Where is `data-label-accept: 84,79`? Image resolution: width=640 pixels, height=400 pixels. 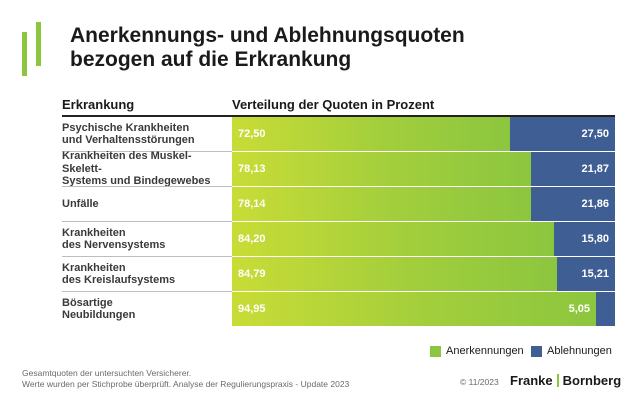 data-label-accept: 84,79 is located at coordinates (252, 274).